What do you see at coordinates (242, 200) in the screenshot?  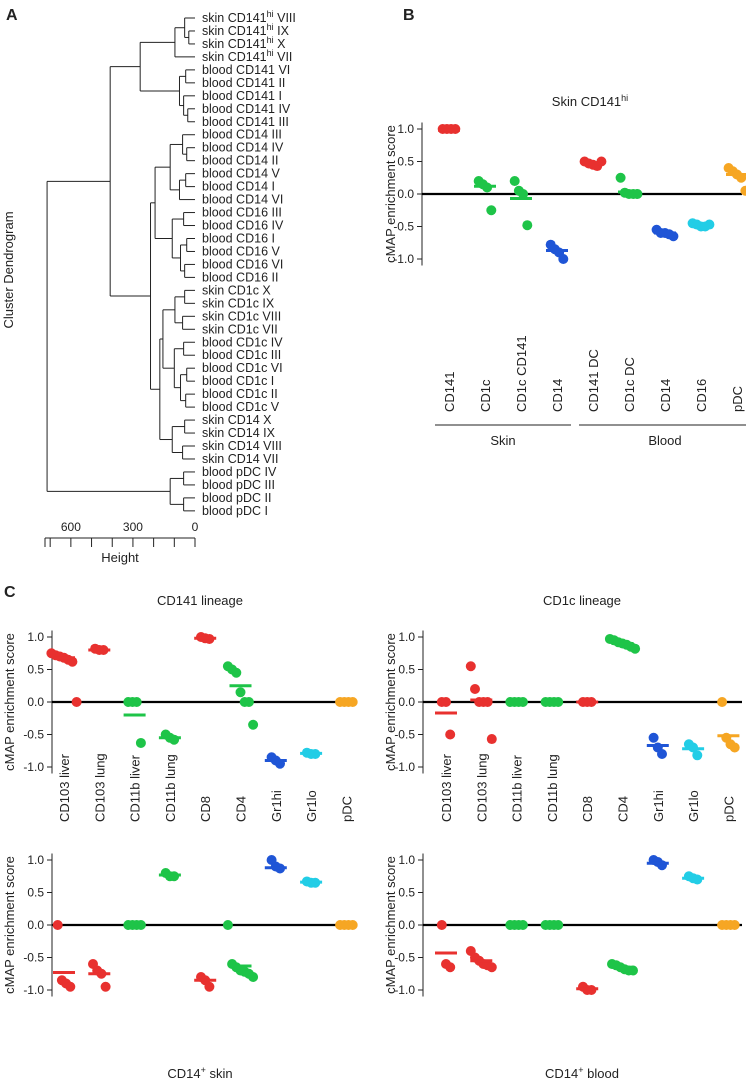 I see `leaf-label-text: blood CD14 VI` at bounding box center [242, 200].